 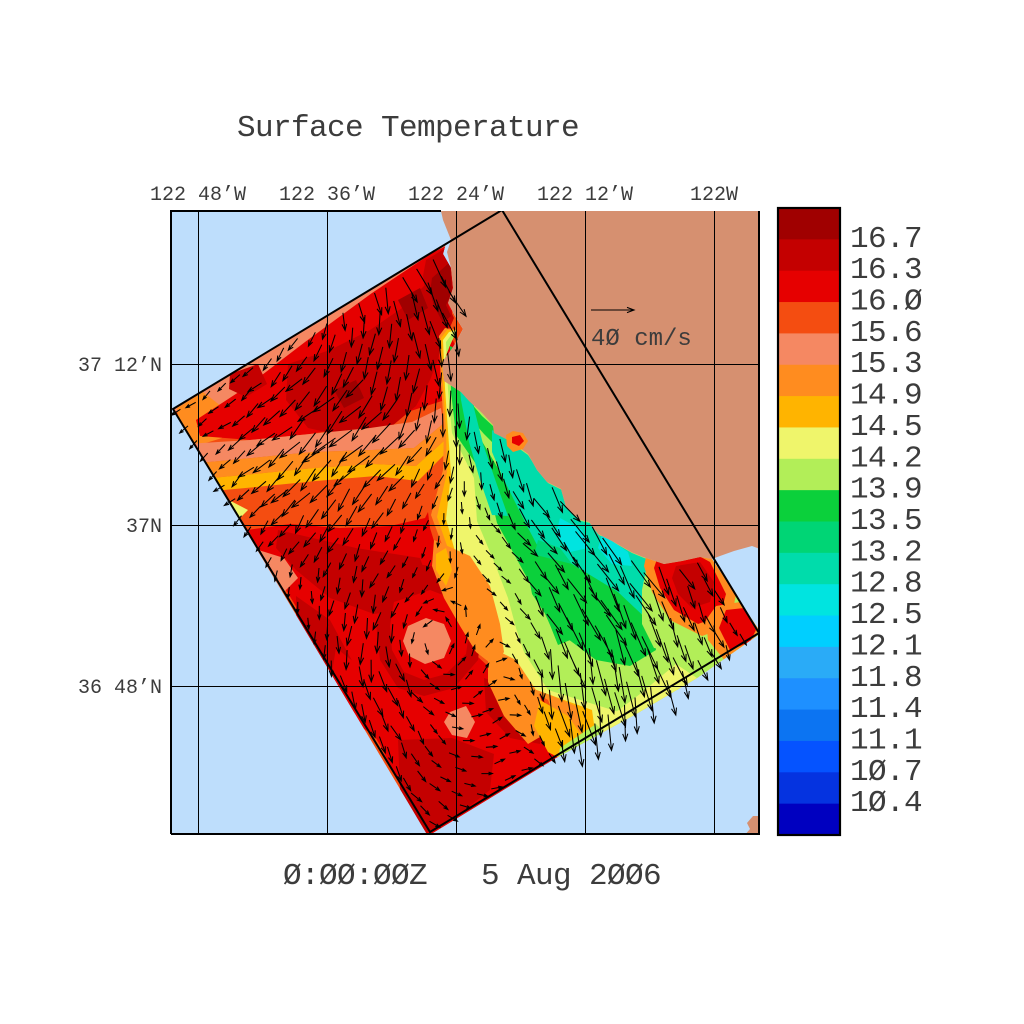 What do you see at coordinates (886, 458) in the screenshot?
I see `svg-text: 14.2` at bounding box center [886, 458].